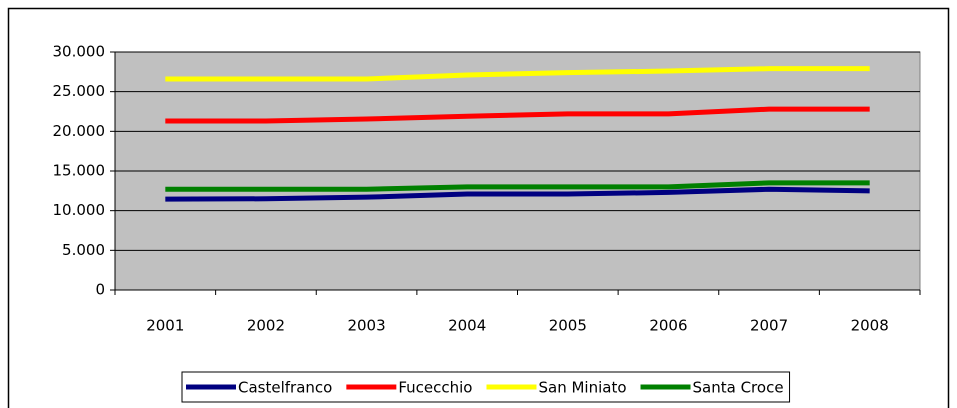 This screenshot has height=408, width=957. What do you see at coordinates (165, 326) in the screenshot?
I see `x-tick-label: 2001` at bounding box center [165, 326].